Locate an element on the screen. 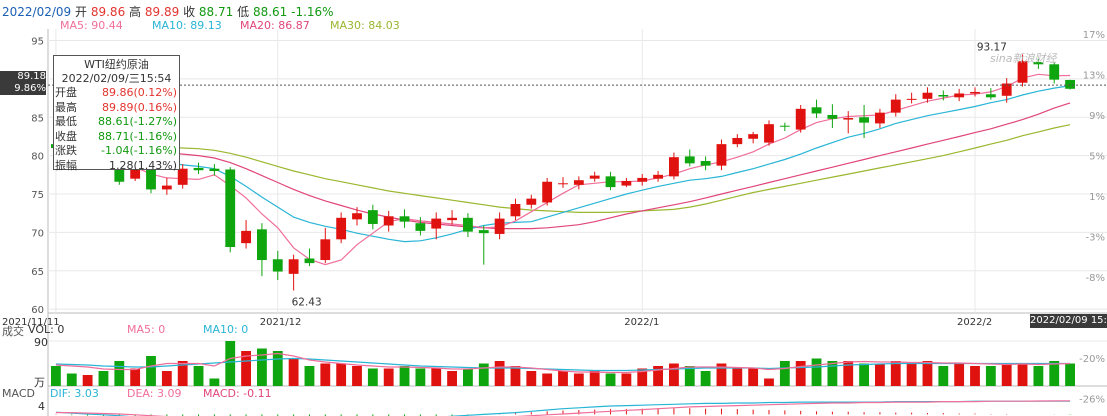 The image size is (1107, 416). tooltip-key: 最高 is located at coordinates (66, 107).